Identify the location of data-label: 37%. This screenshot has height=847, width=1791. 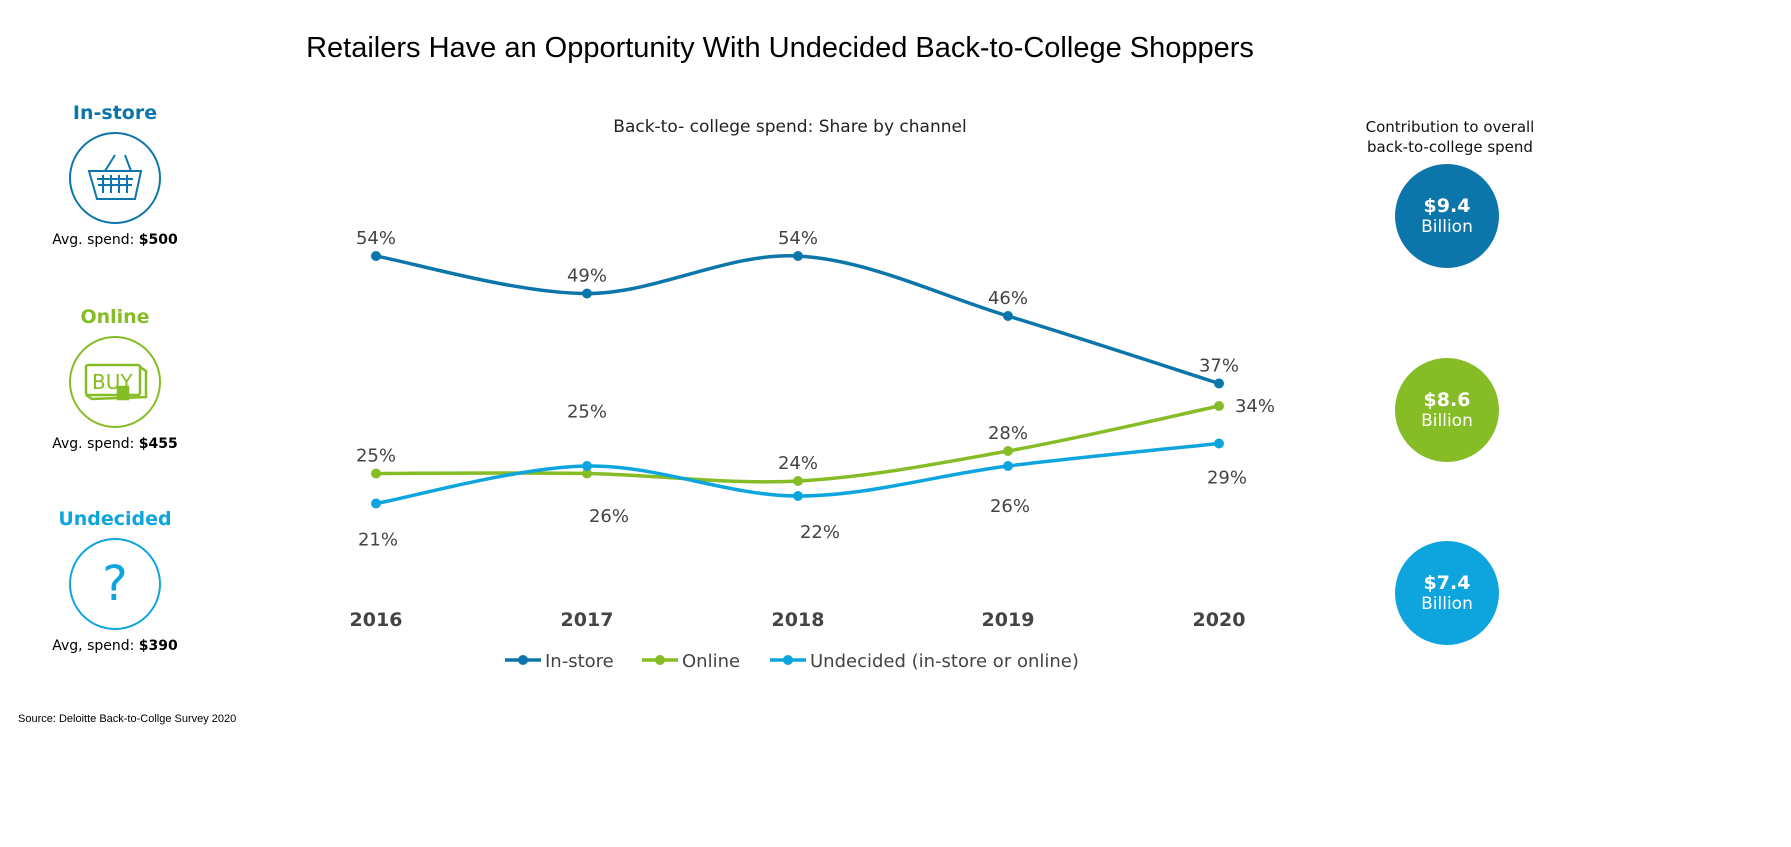
(1219, 366).